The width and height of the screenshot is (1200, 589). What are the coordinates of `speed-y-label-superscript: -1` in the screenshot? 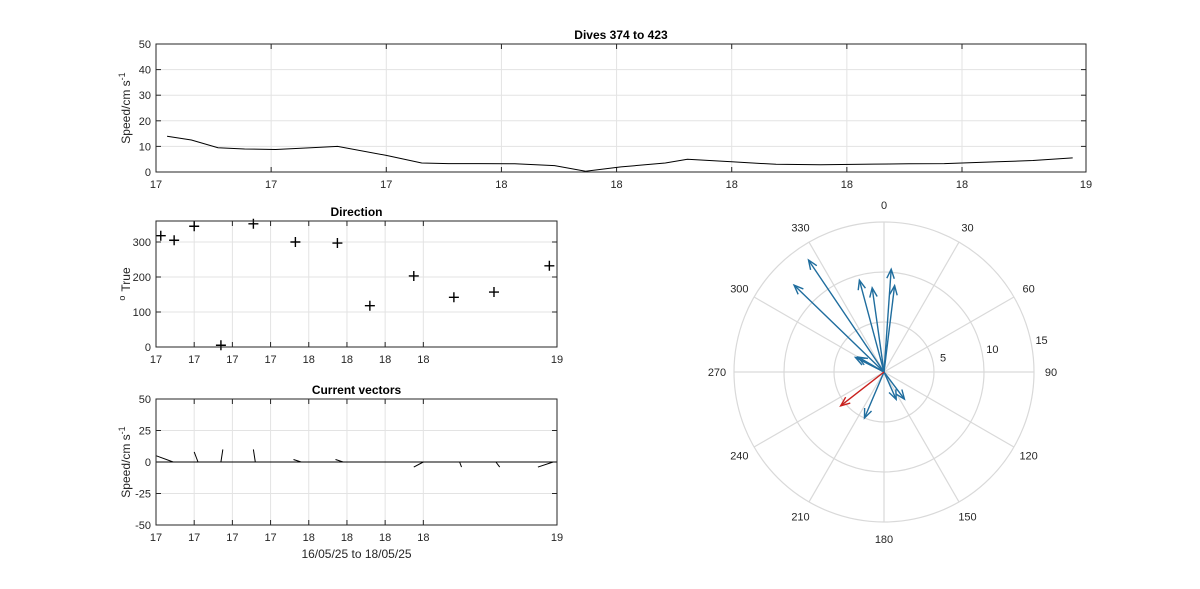 It's located at (122, 76).